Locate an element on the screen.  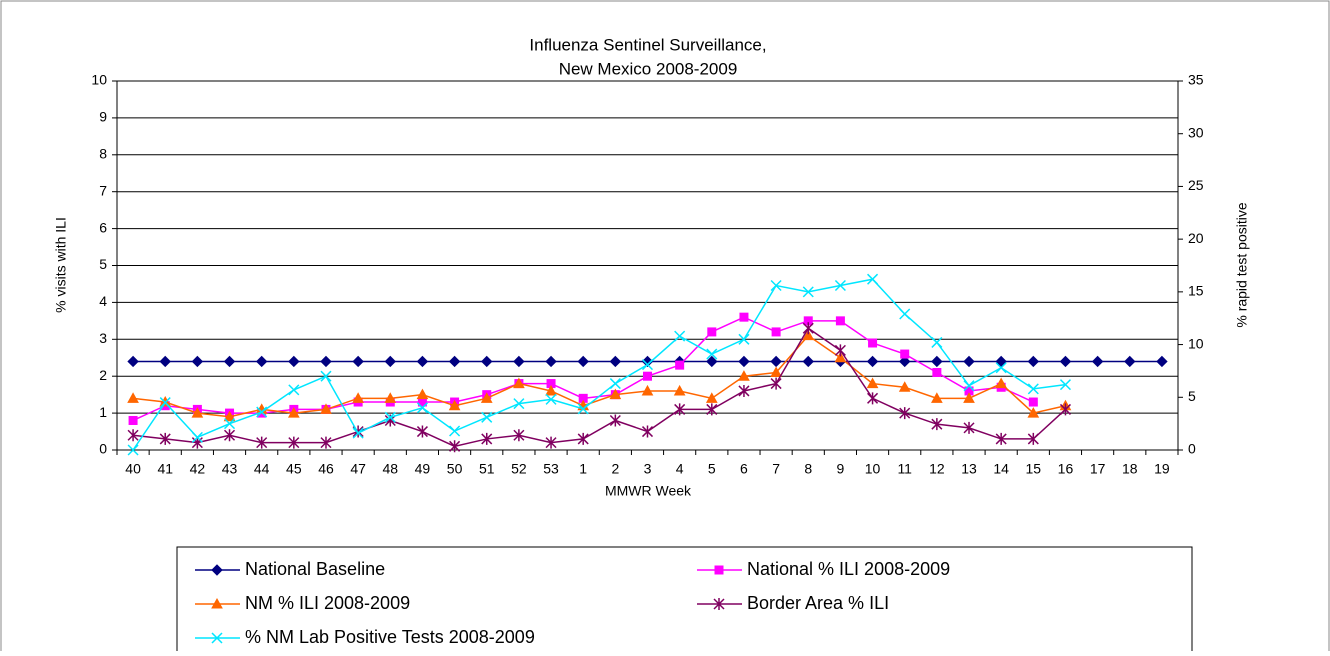
x-tick-label: 42 is located at coordinates (198, 469).